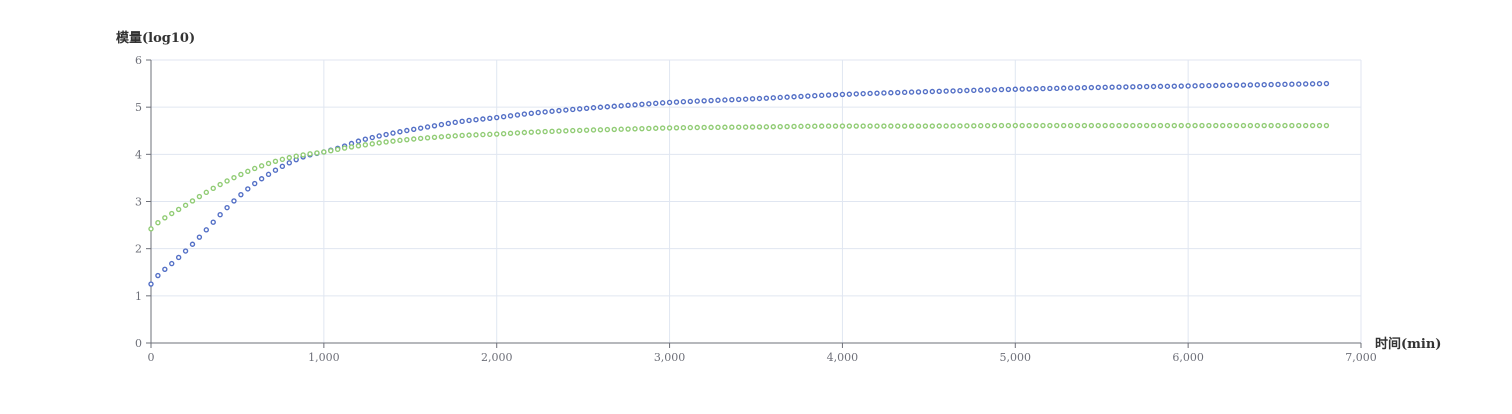 This screenshot has height=414, width=1512. I want to click on y-tick-label: 1, so click(138, 296).